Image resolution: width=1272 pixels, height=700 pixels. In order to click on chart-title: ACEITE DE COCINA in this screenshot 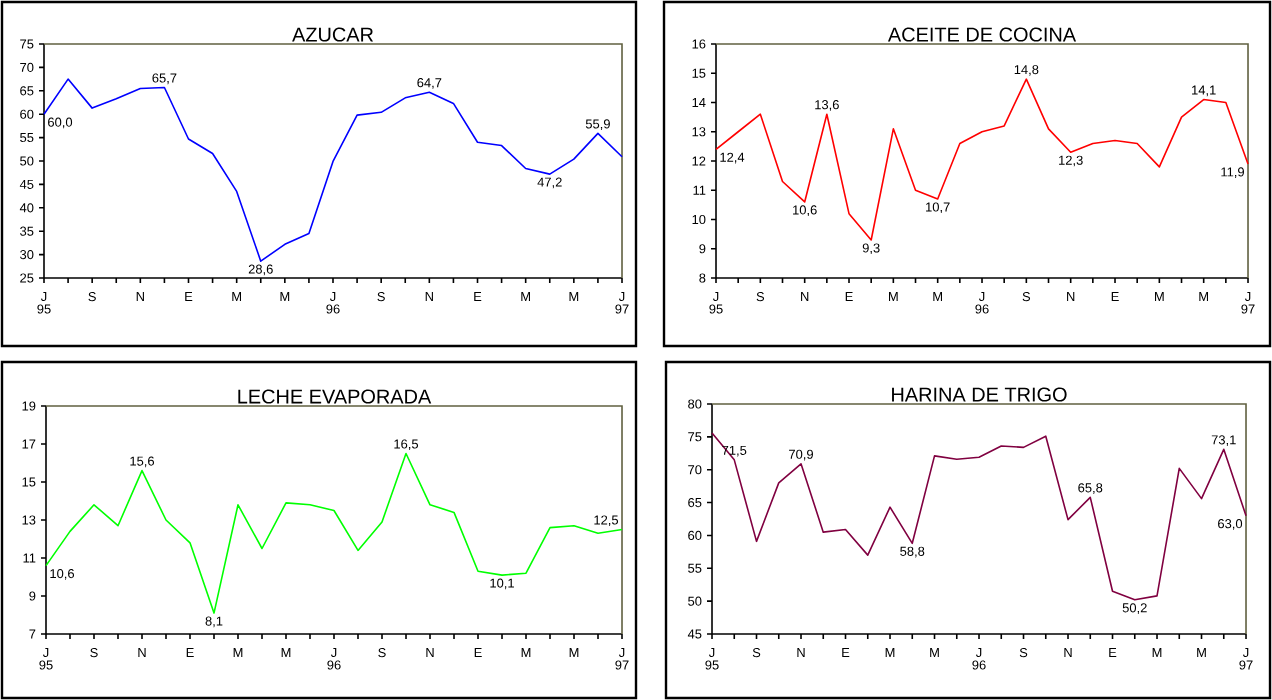, I will do `click(982, 34)`.